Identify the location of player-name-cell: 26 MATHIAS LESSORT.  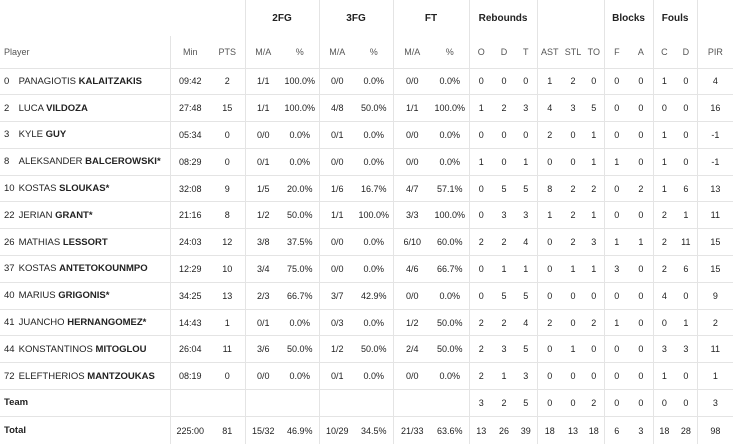
(85, 242).